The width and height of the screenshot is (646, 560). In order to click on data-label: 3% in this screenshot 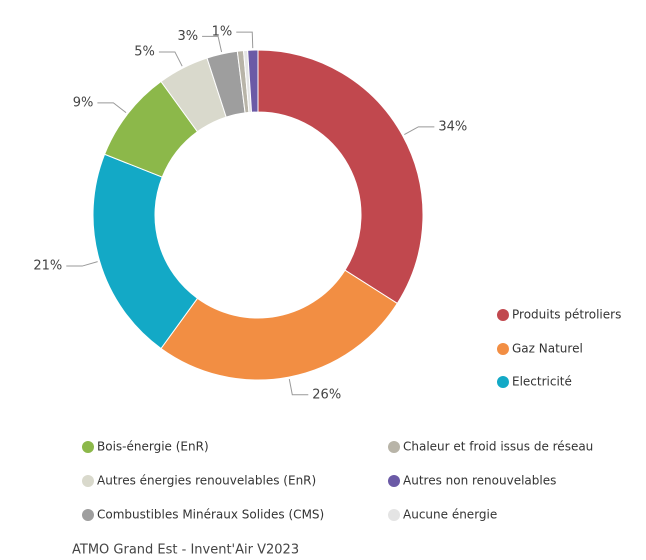, I will do `click(187, 36)`.